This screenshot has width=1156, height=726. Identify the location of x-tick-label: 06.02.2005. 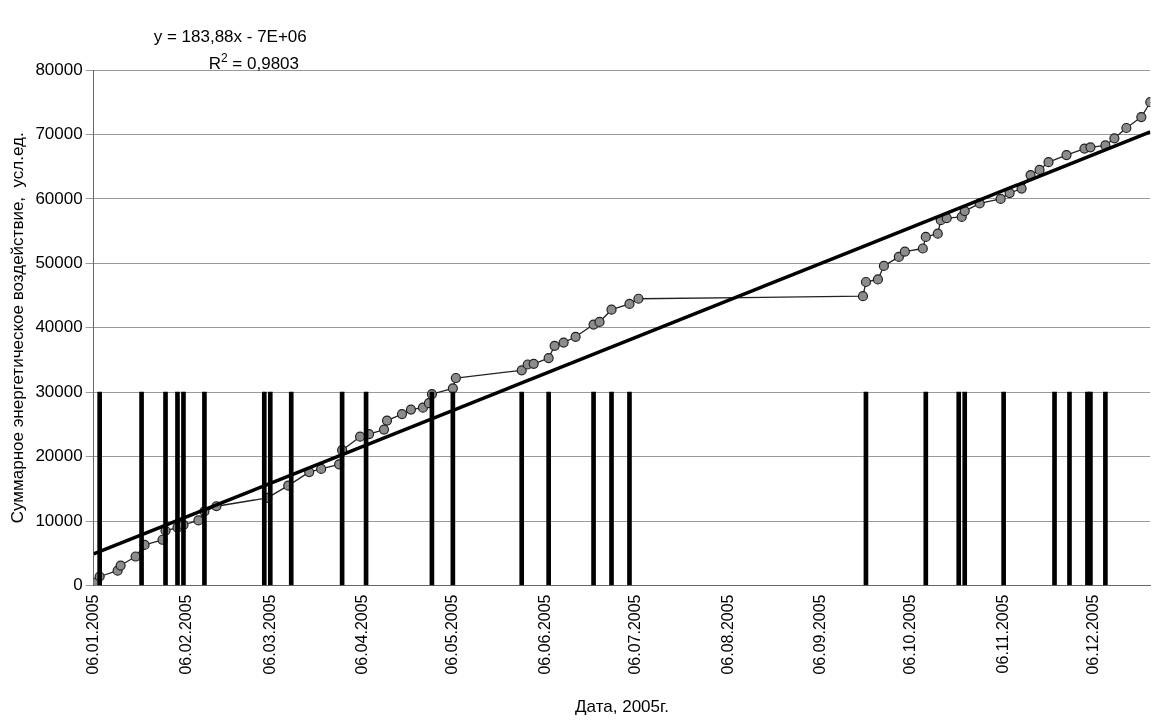
(185, 634).